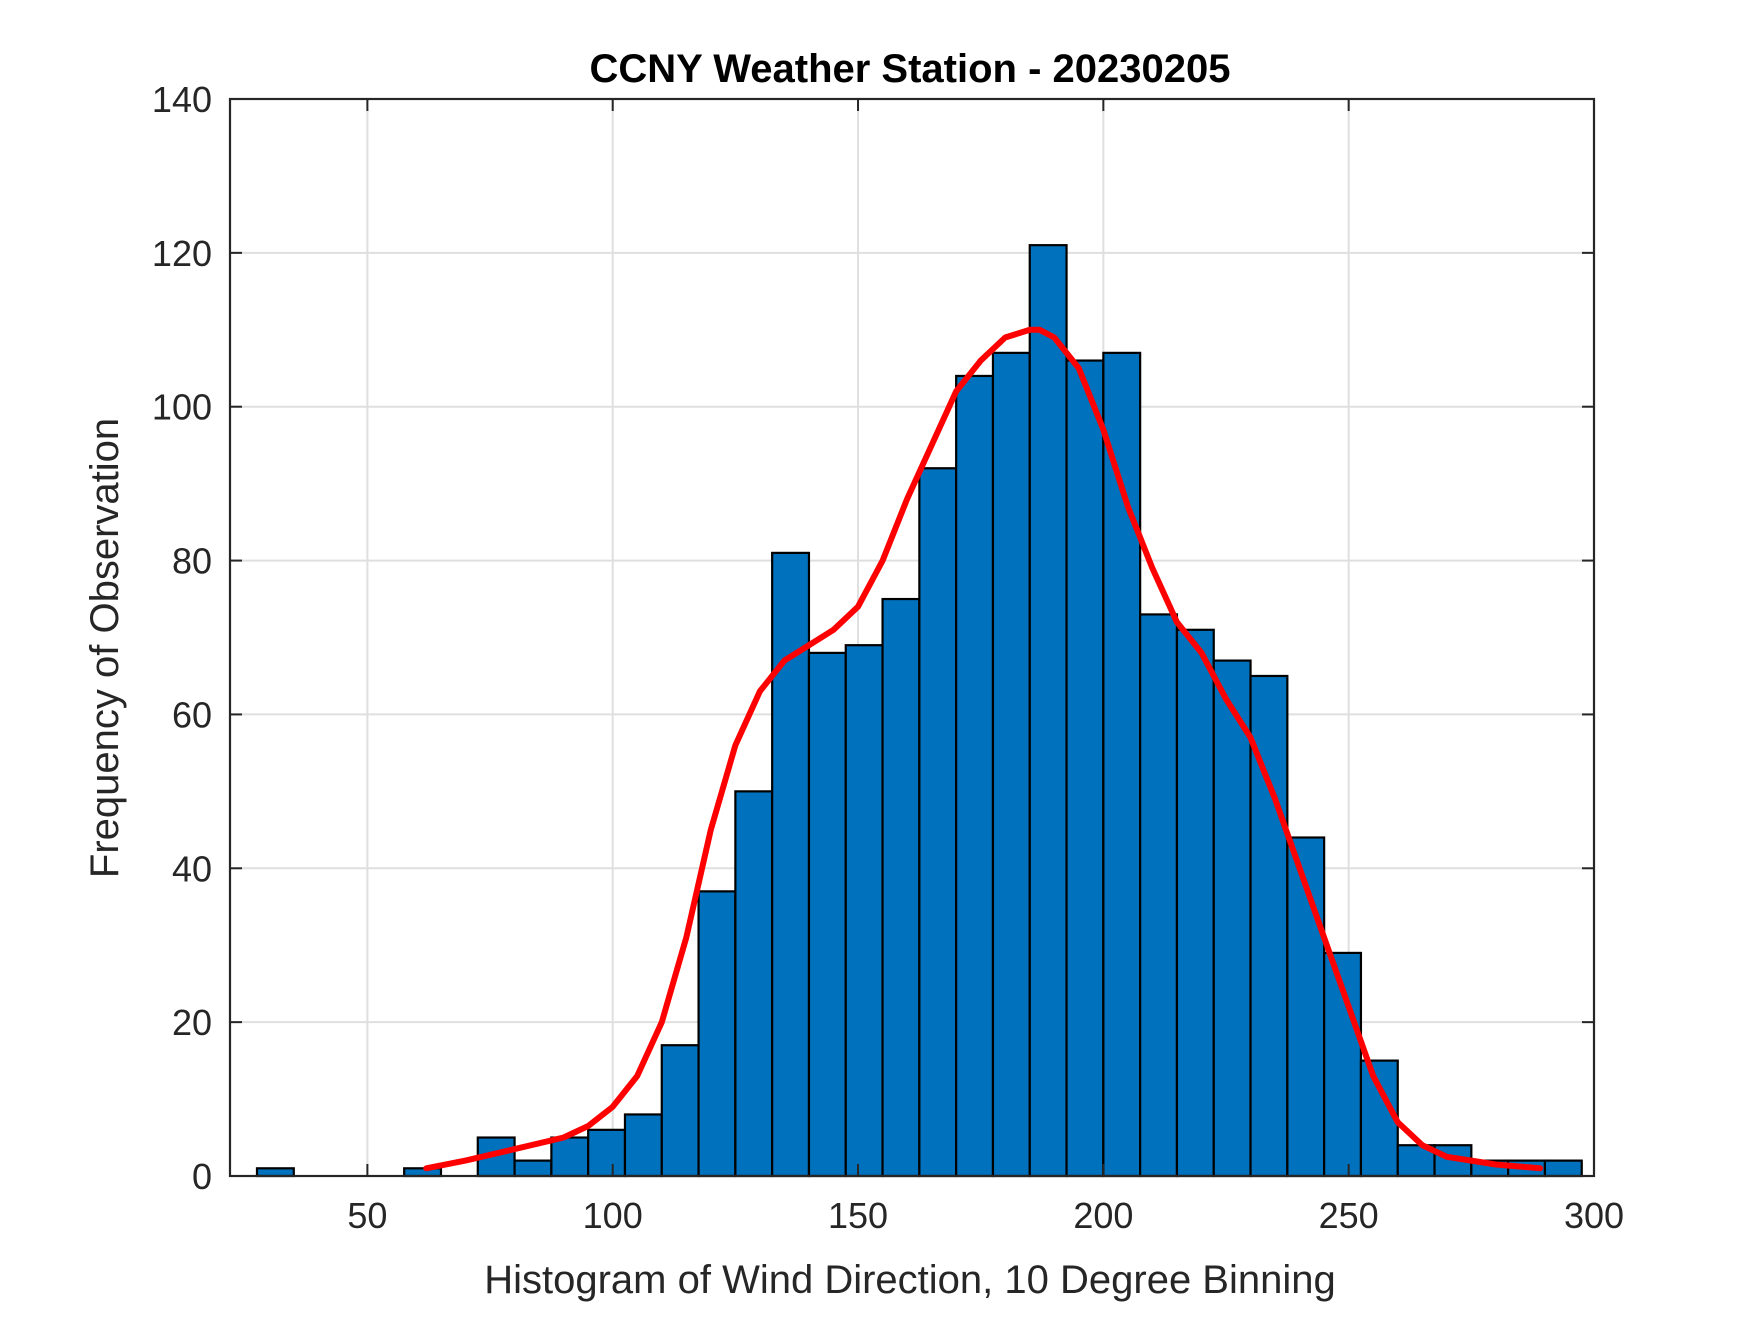  I want to click on x-tick-label: 300, so click(1594, 1215).